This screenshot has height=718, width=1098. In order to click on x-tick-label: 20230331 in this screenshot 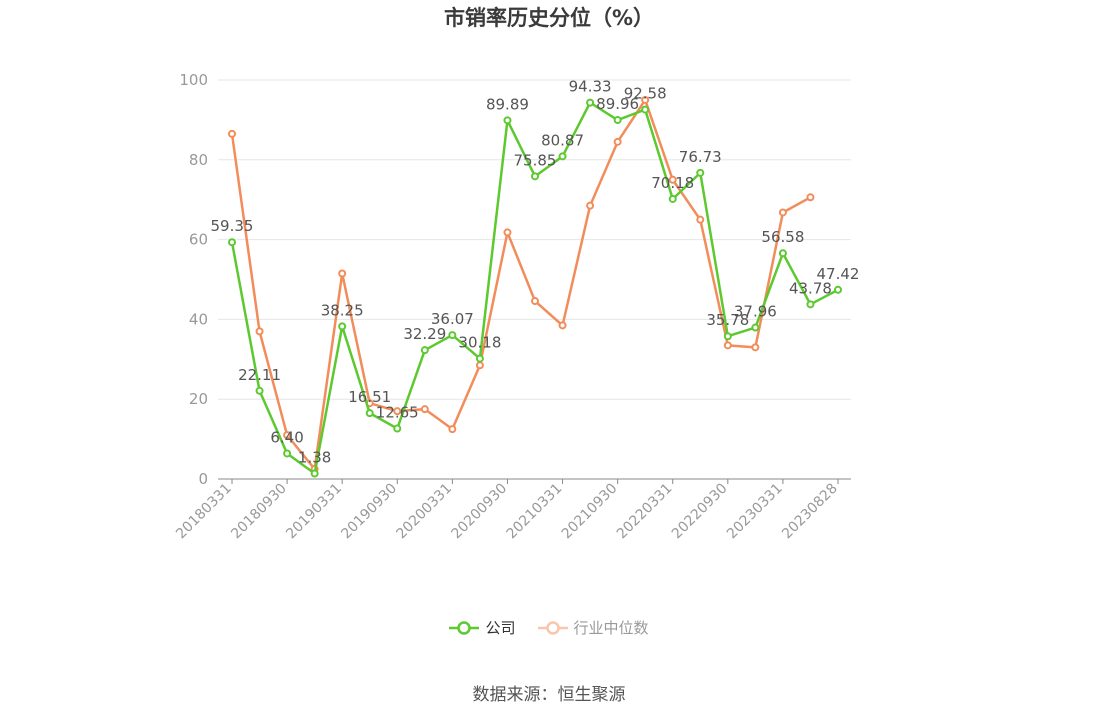, I will do `click(755, 512)`.